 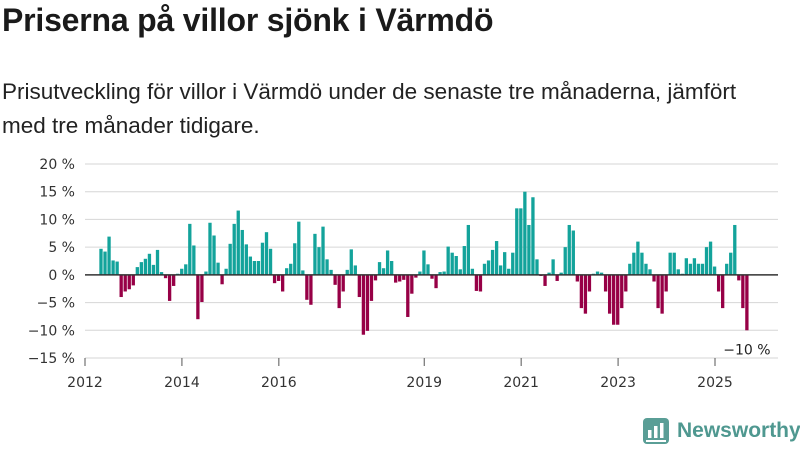 What do you see at coordinates (57, 220) in the screenshot?
I see `y-tick-label: 10 %` at bounding box center [57, 220].